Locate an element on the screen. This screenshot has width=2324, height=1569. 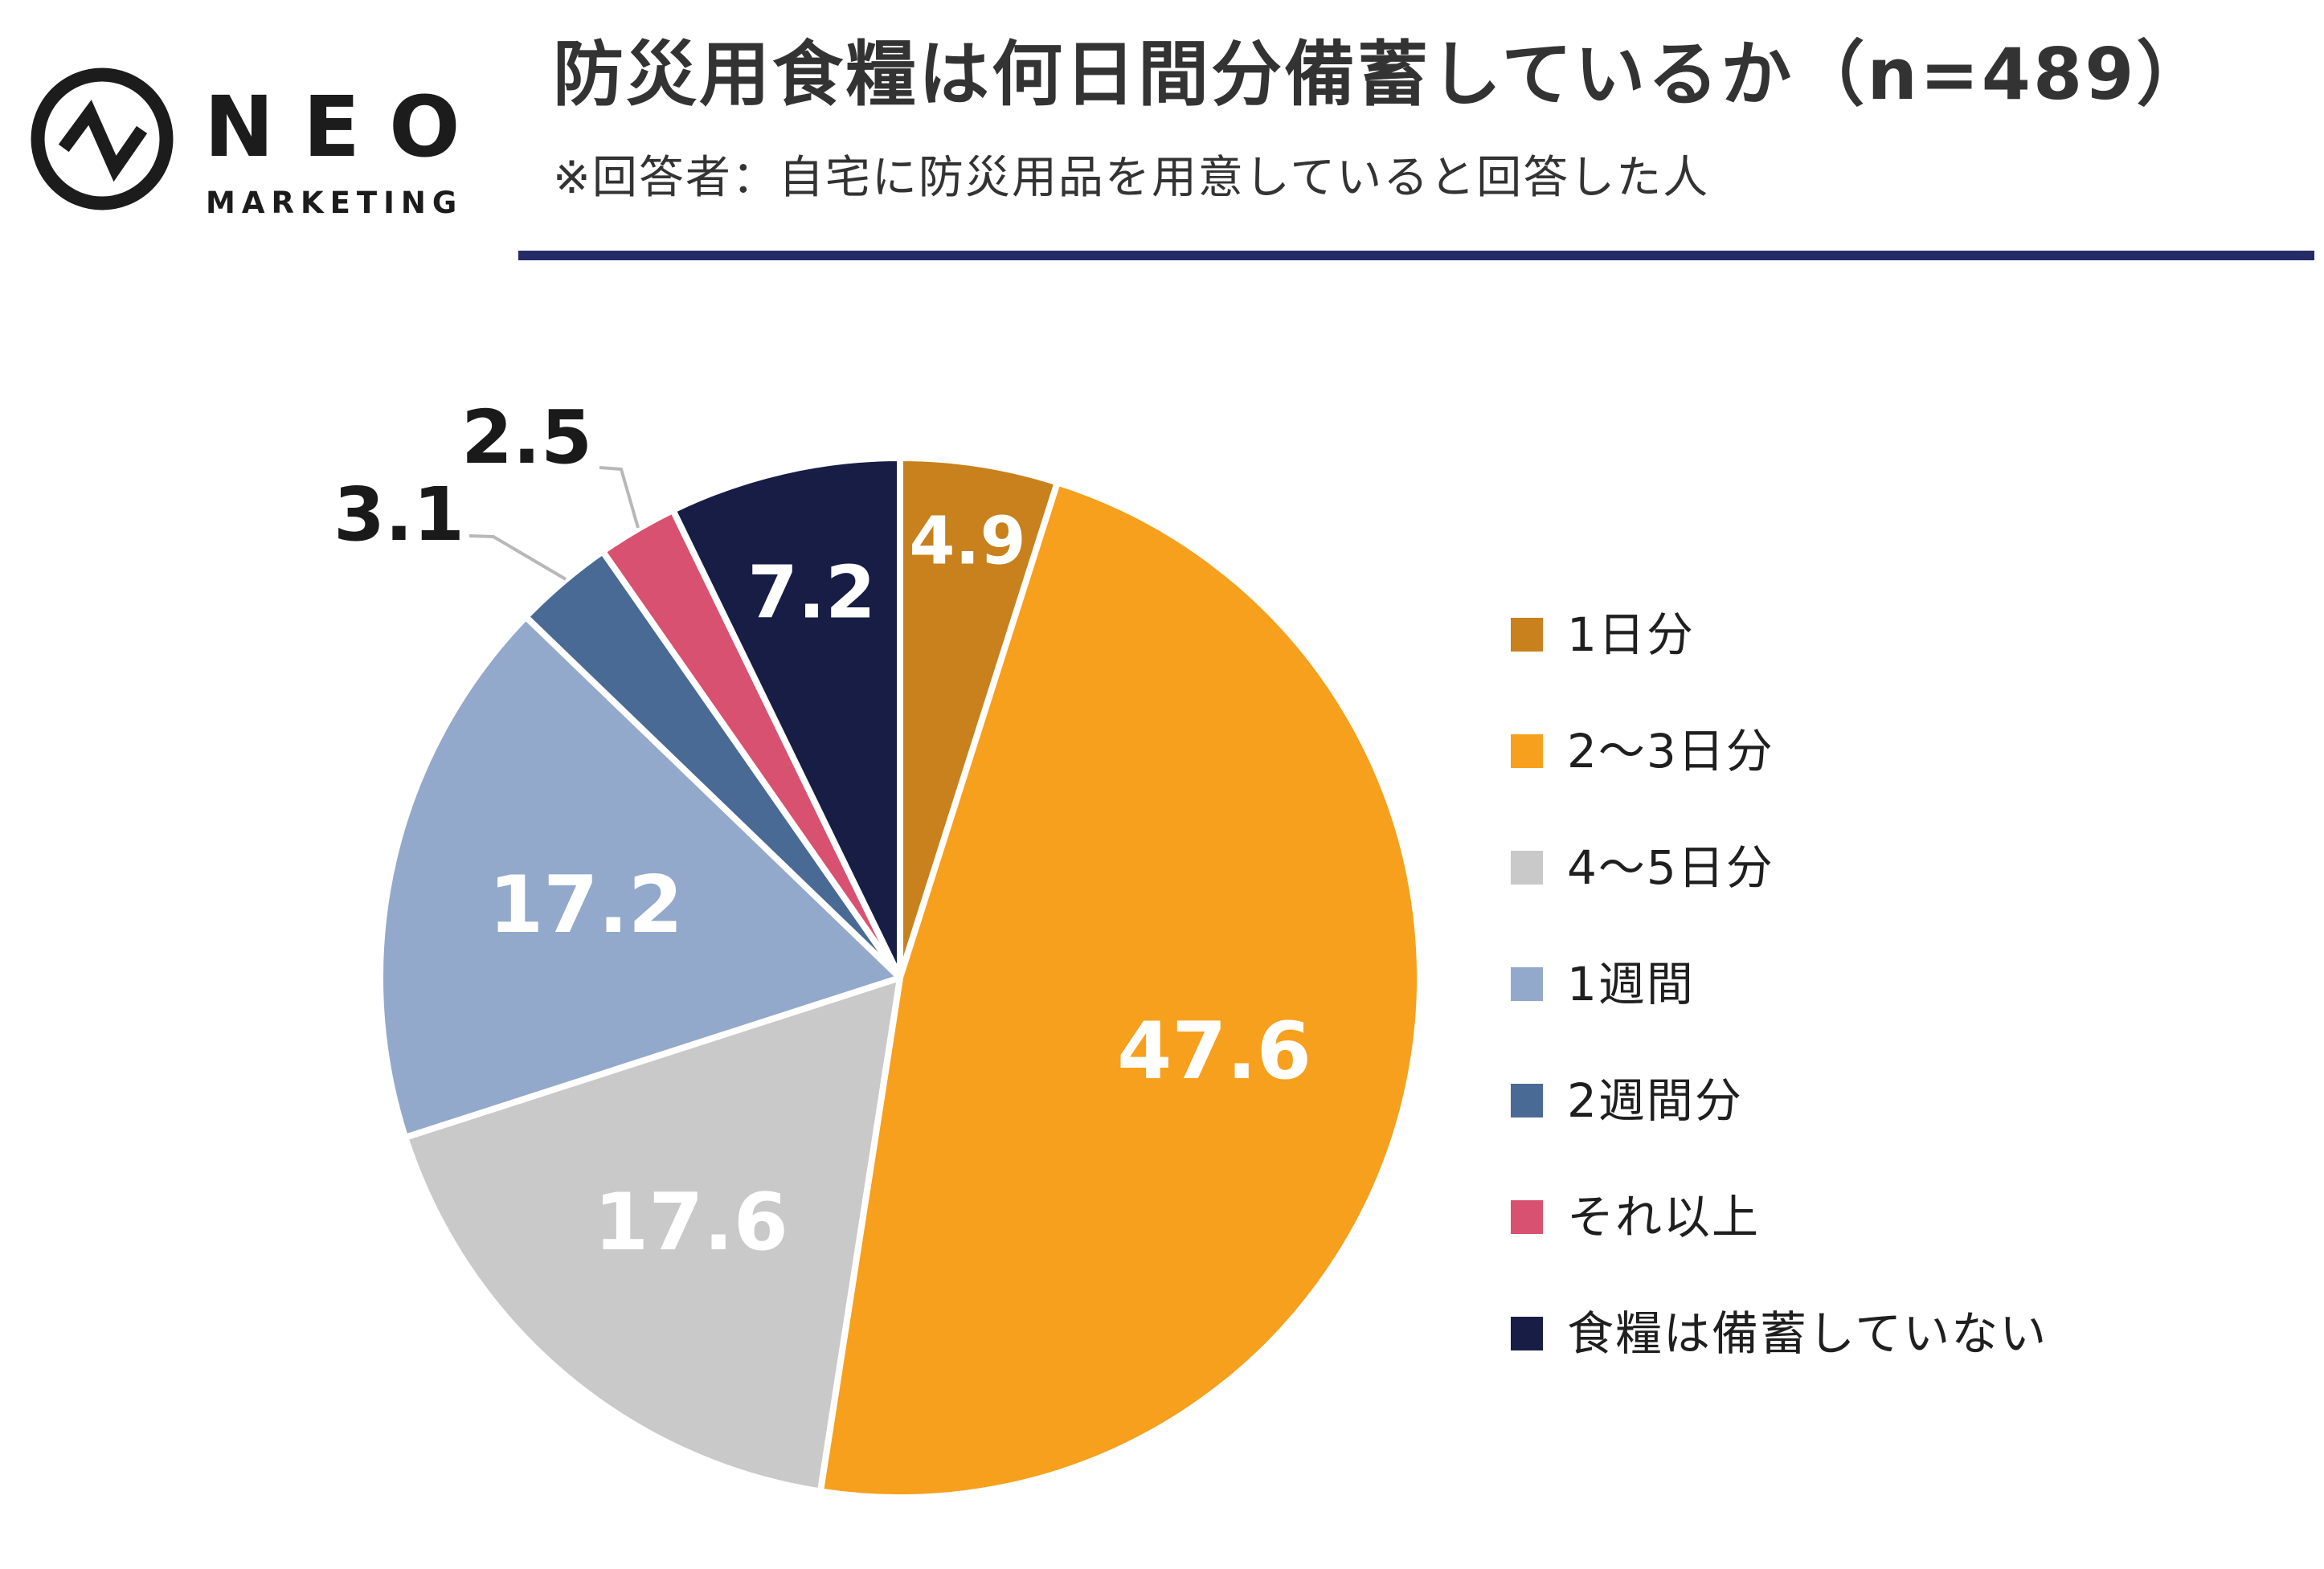
pie-value-label: 4.9 is located at coordinates (967, 542).